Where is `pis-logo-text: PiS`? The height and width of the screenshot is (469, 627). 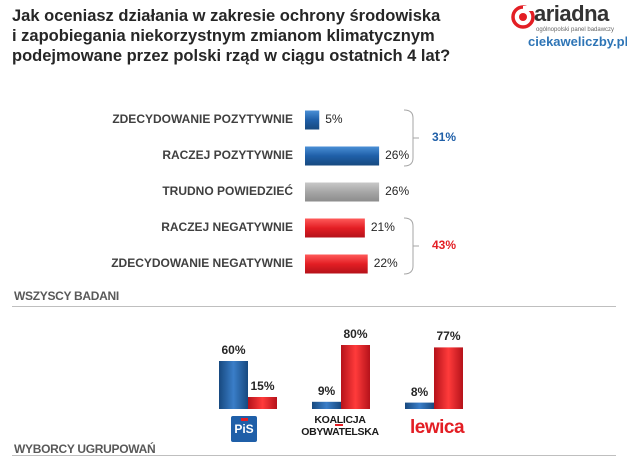
pis-logo-text: PiS is located at coordinates (244, 429).